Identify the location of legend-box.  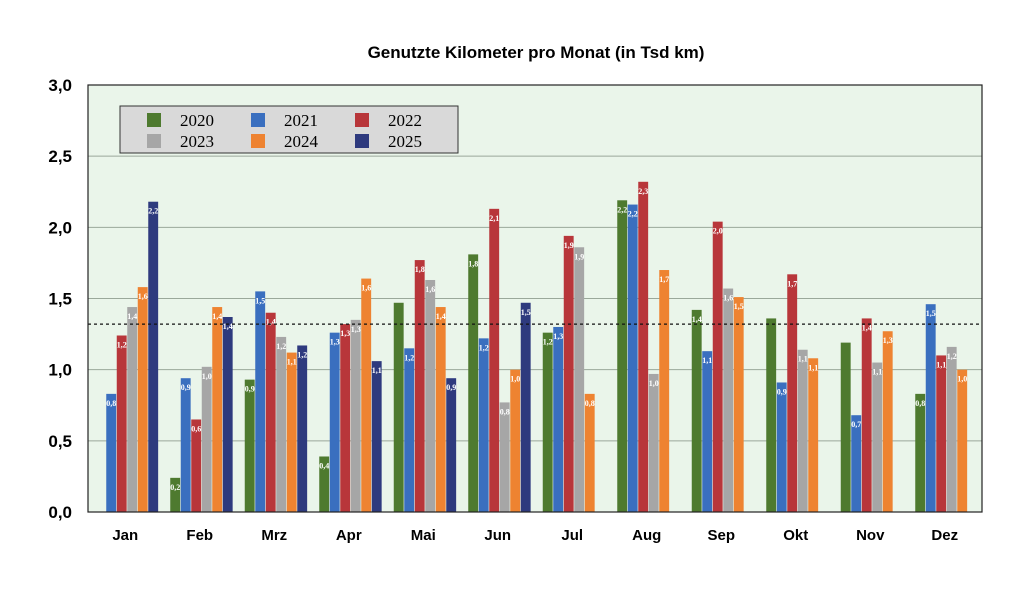
(289, 129).